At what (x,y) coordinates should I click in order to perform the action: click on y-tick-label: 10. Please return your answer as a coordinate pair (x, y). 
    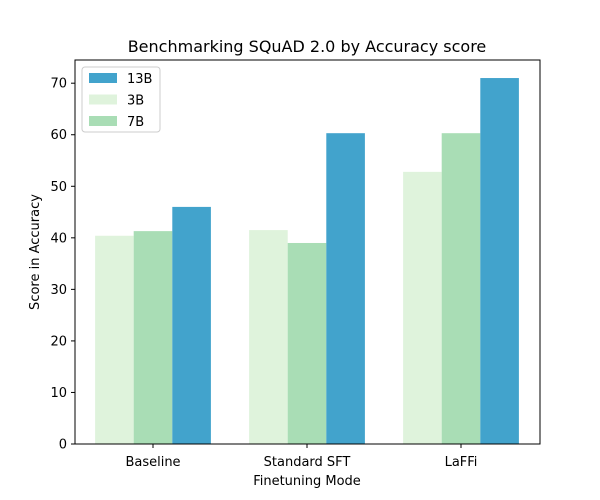
    Looking at the image, I should click on (58, 393).